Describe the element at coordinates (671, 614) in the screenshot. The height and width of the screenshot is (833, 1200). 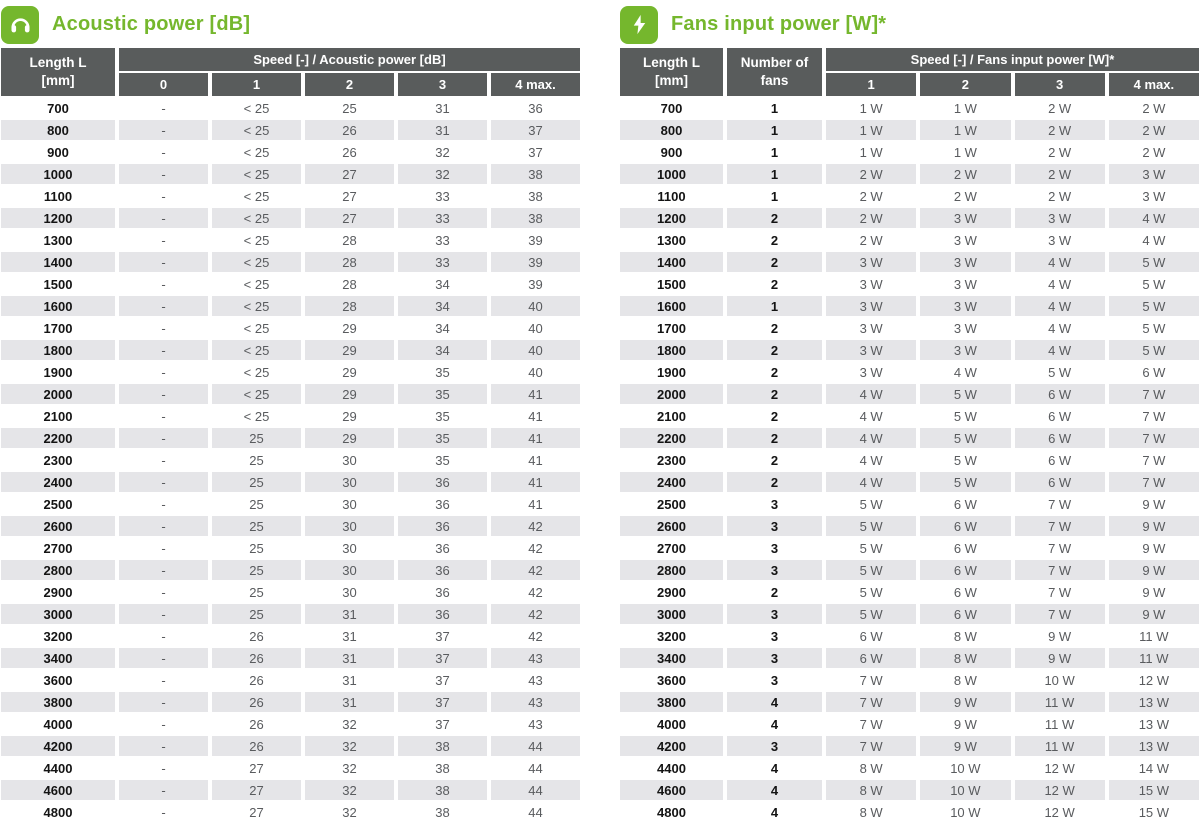
I see `length-cell: 3000` at that location.